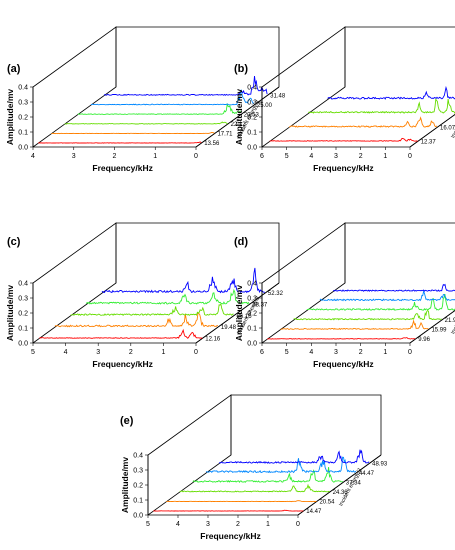 This screenshot has width=455, height=550. What do you see at coordinates (450, 321) in the screenshot?
I see `energy-label-21.92: 21.92` at bounding box center [450, 321].